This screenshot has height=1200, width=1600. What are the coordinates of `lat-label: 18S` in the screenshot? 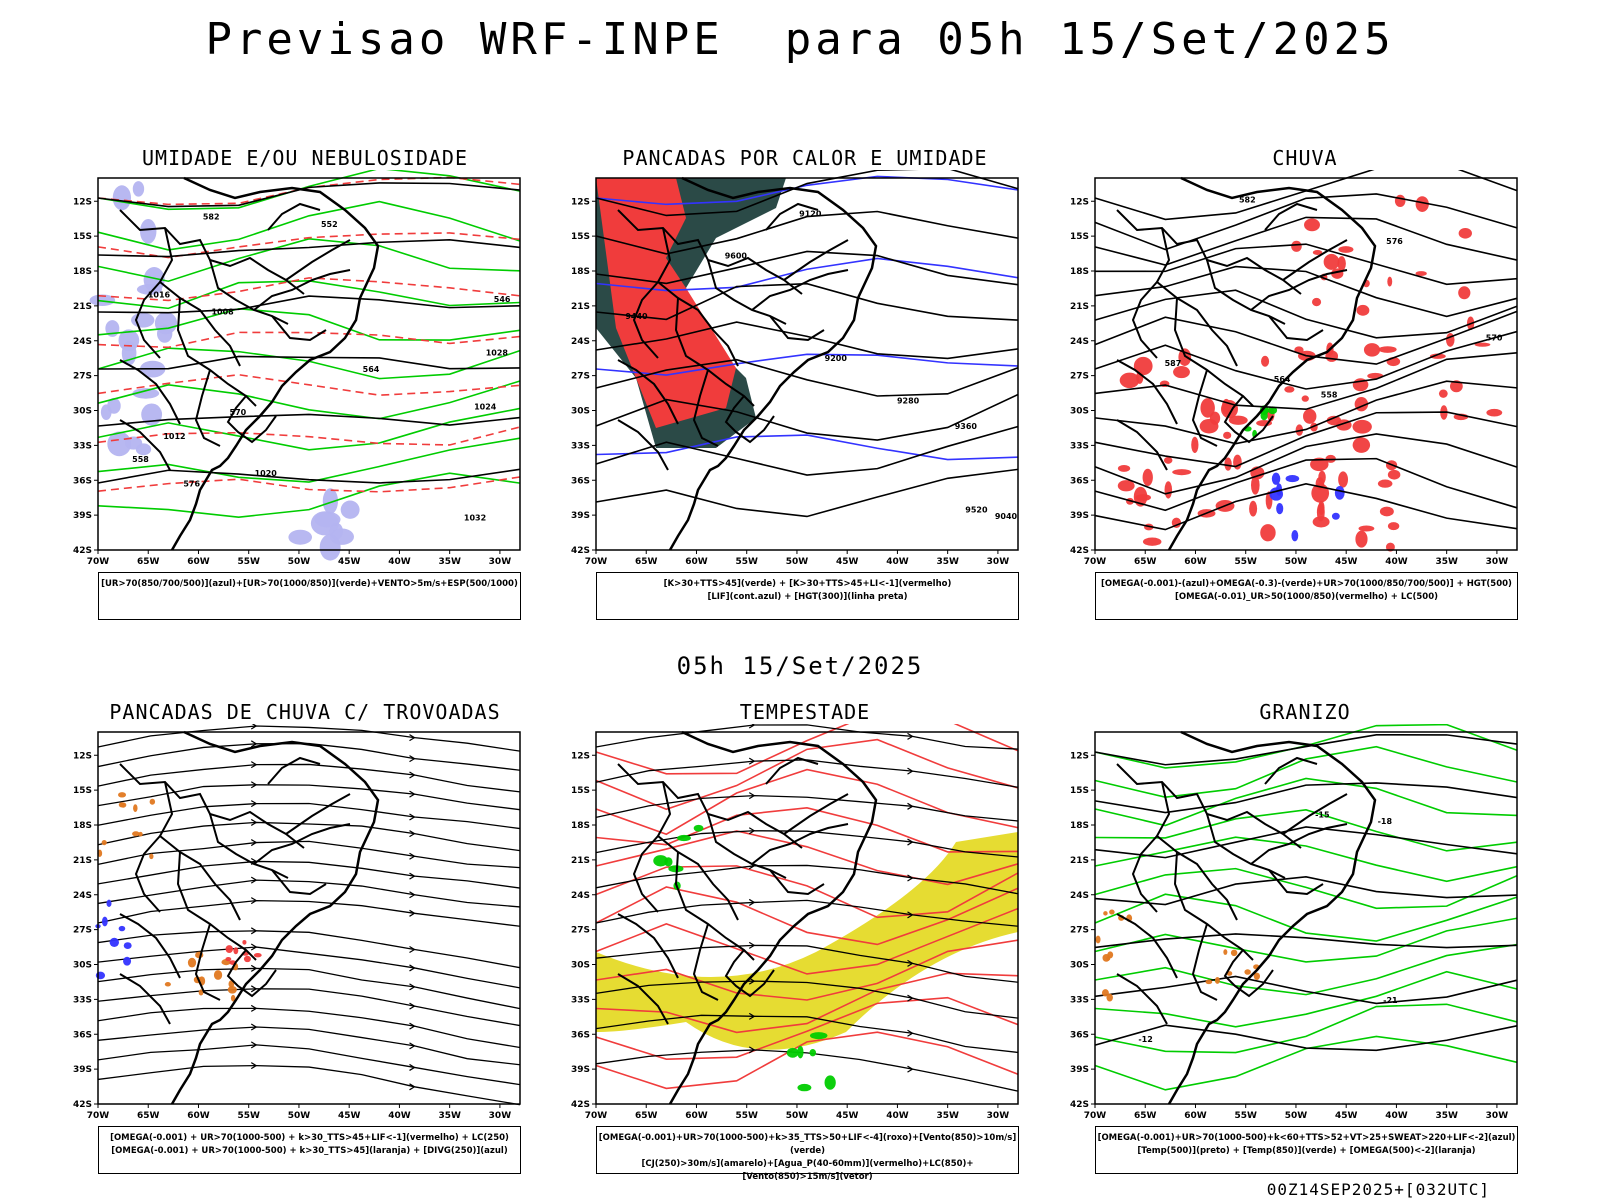 It's located at (82, 826).